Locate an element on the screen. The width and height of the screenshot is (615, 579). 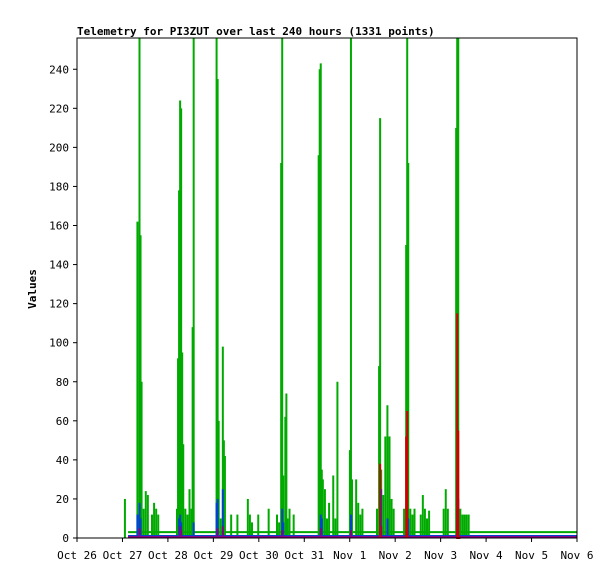
y-tick-label: 240 is located at coordinates (59, 69).